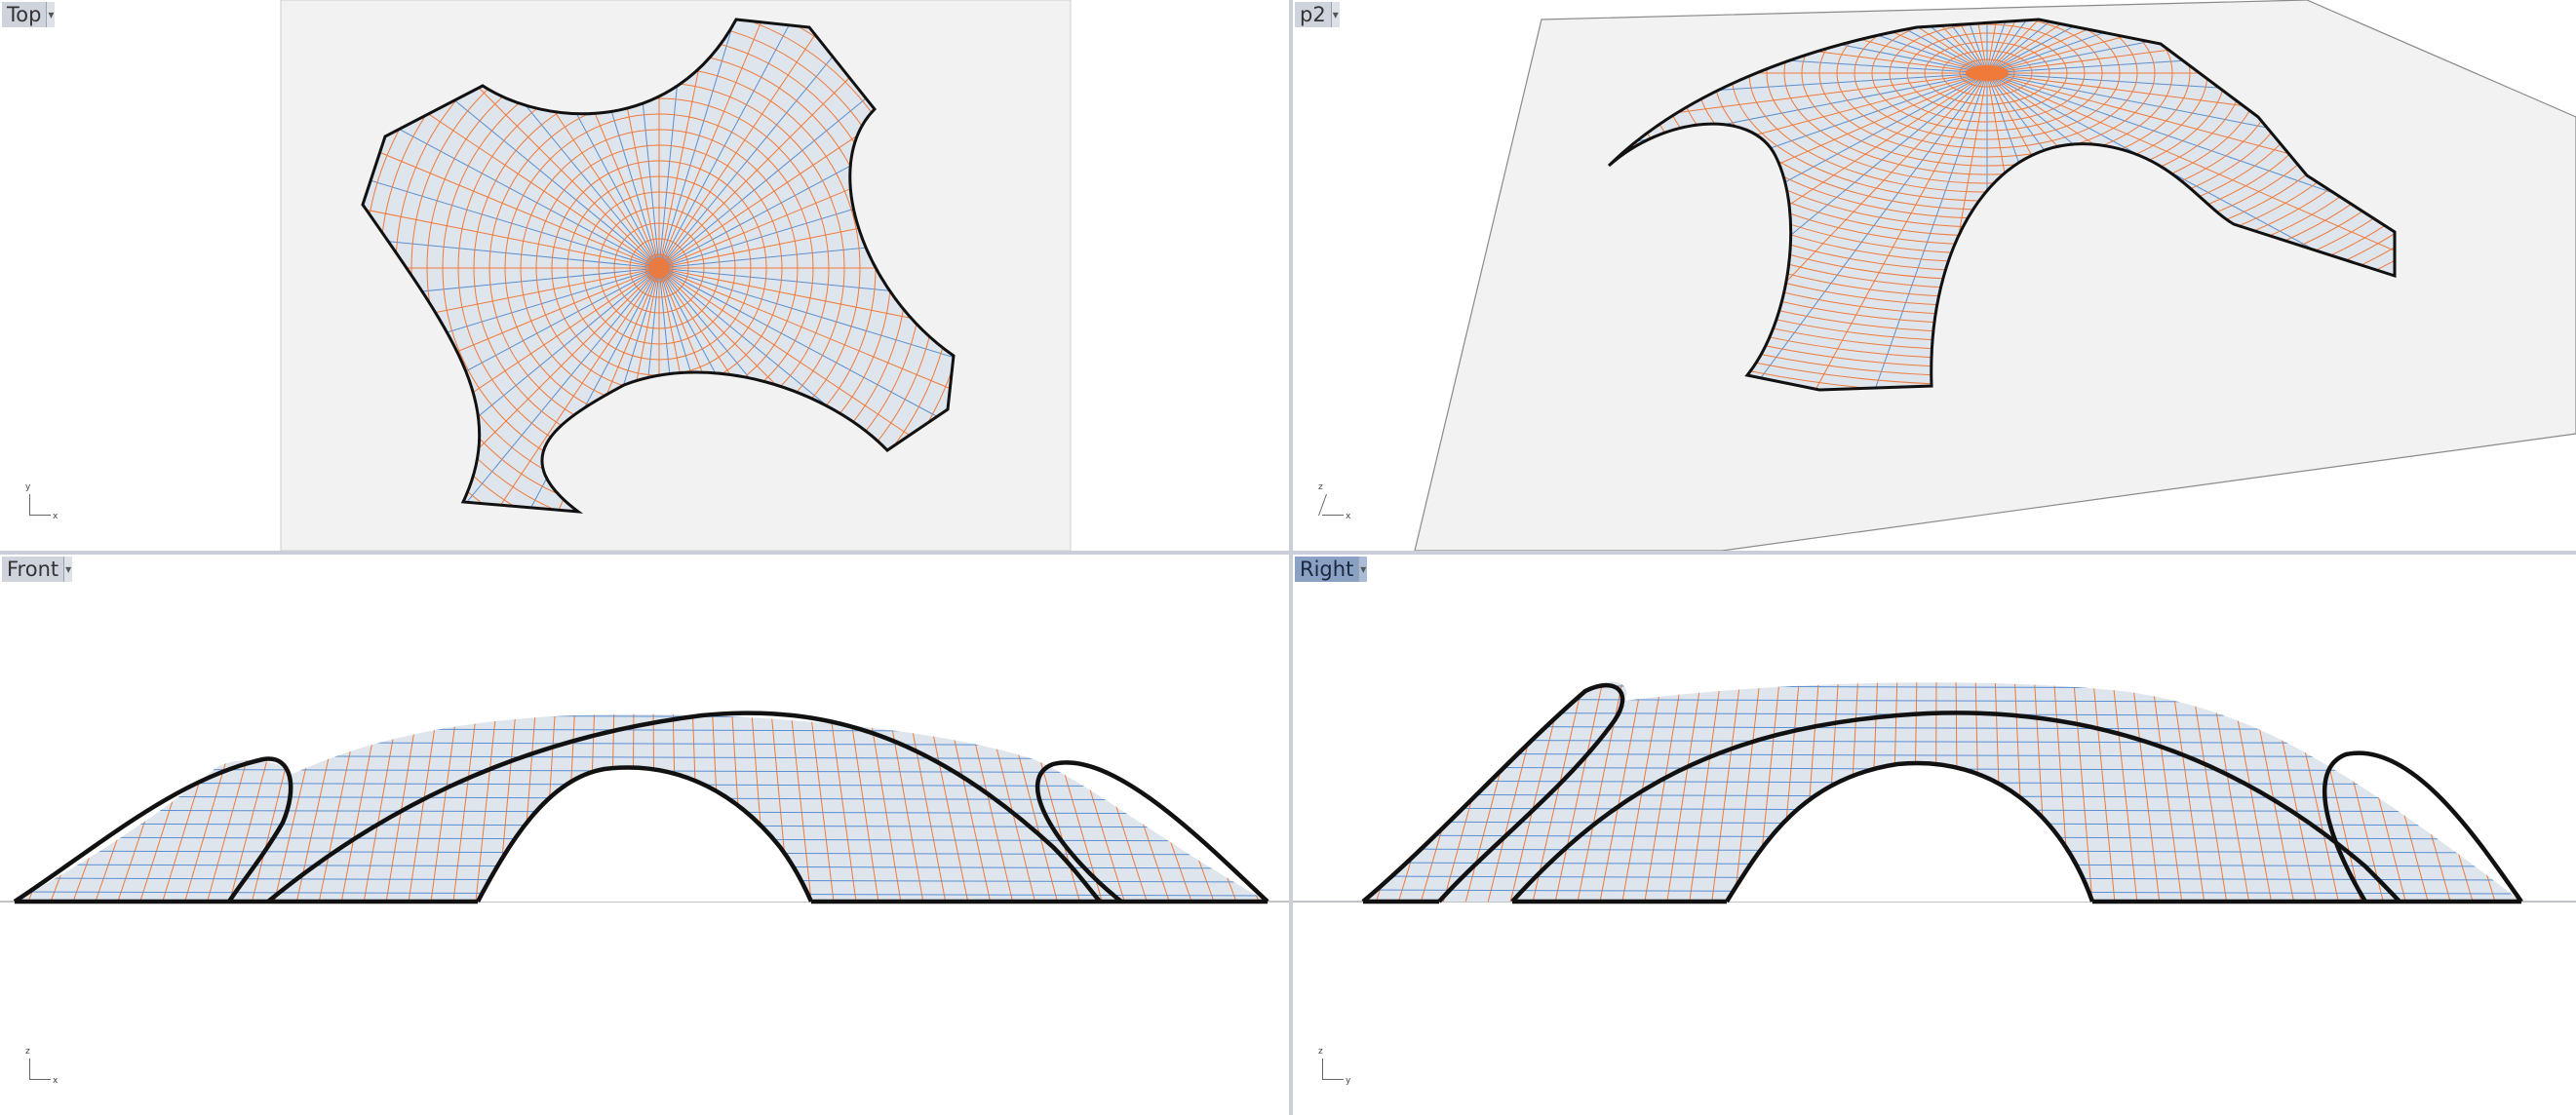 Image resolution: width=2576 pixels, height=1115 pixels. I want to click on front-view-scene, so click(644, 805).